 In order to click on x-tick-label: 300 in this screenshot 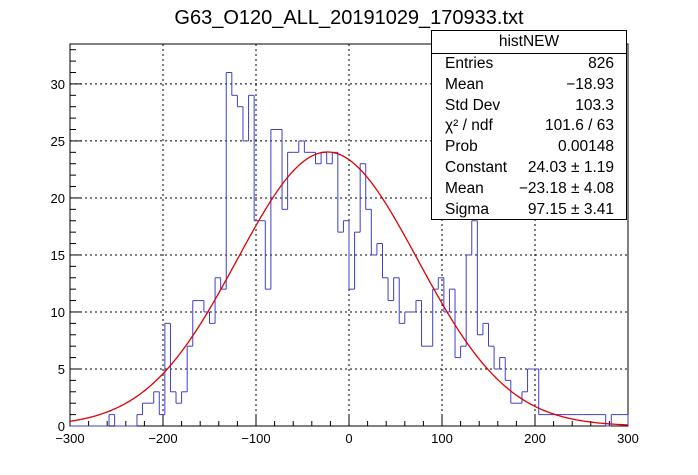, I will do `click(628, 438)`.